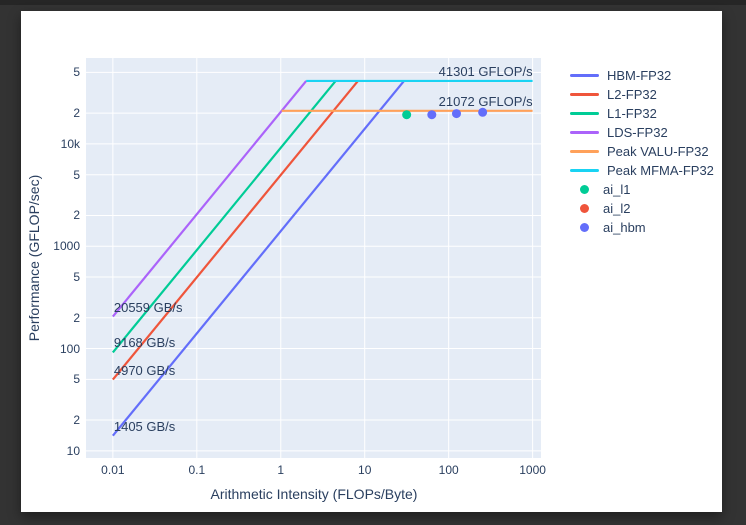 The image size is (746, 525). I want to click on legend-item-L2-FP32: L2-FP32, so click(642, 94).